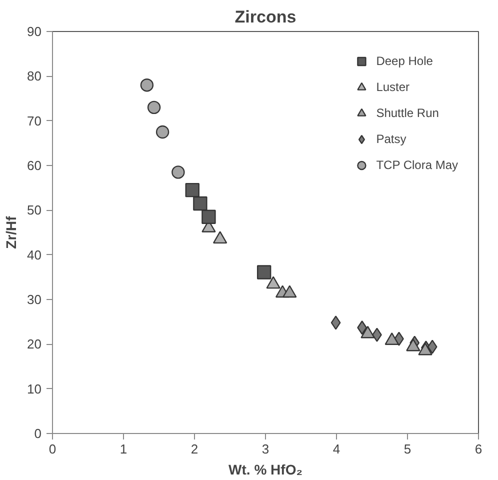 This screenshot has width=498, height=480. What do you see at coordinates (408, 449) in the screenshot?
I see `x-tick-label: 5` at bounding box center [408, 449].